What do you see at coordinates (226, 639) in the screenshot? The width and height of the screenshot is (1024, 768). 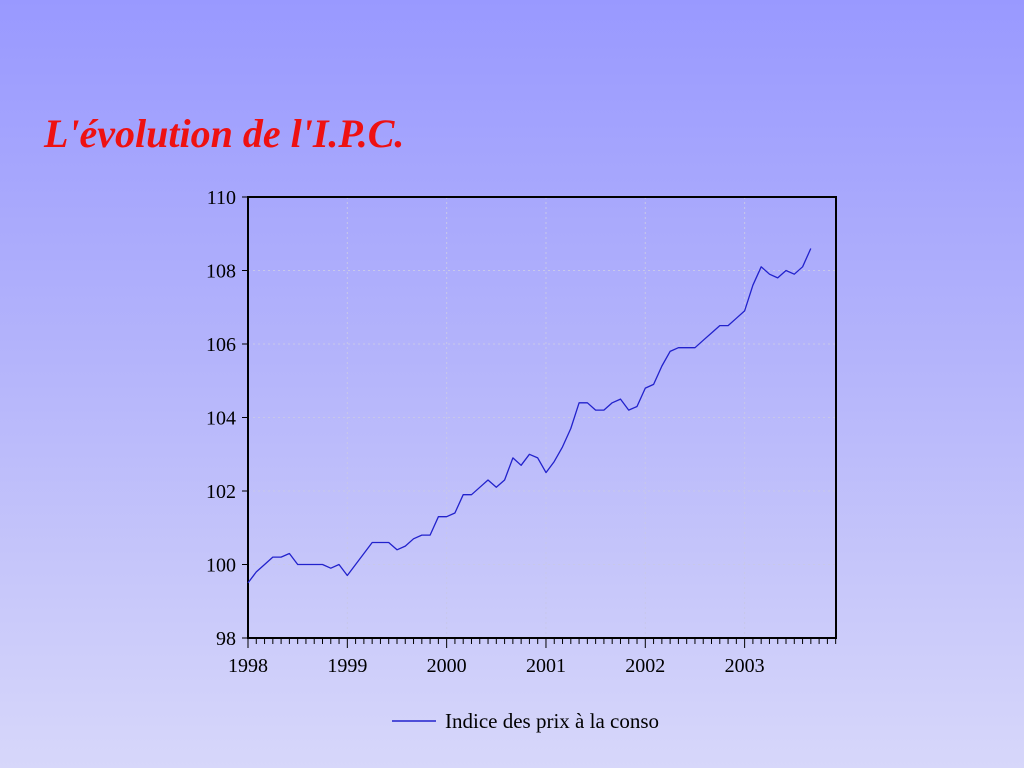 I see `y-tick-label: 98` at bounding box center [226, 639].